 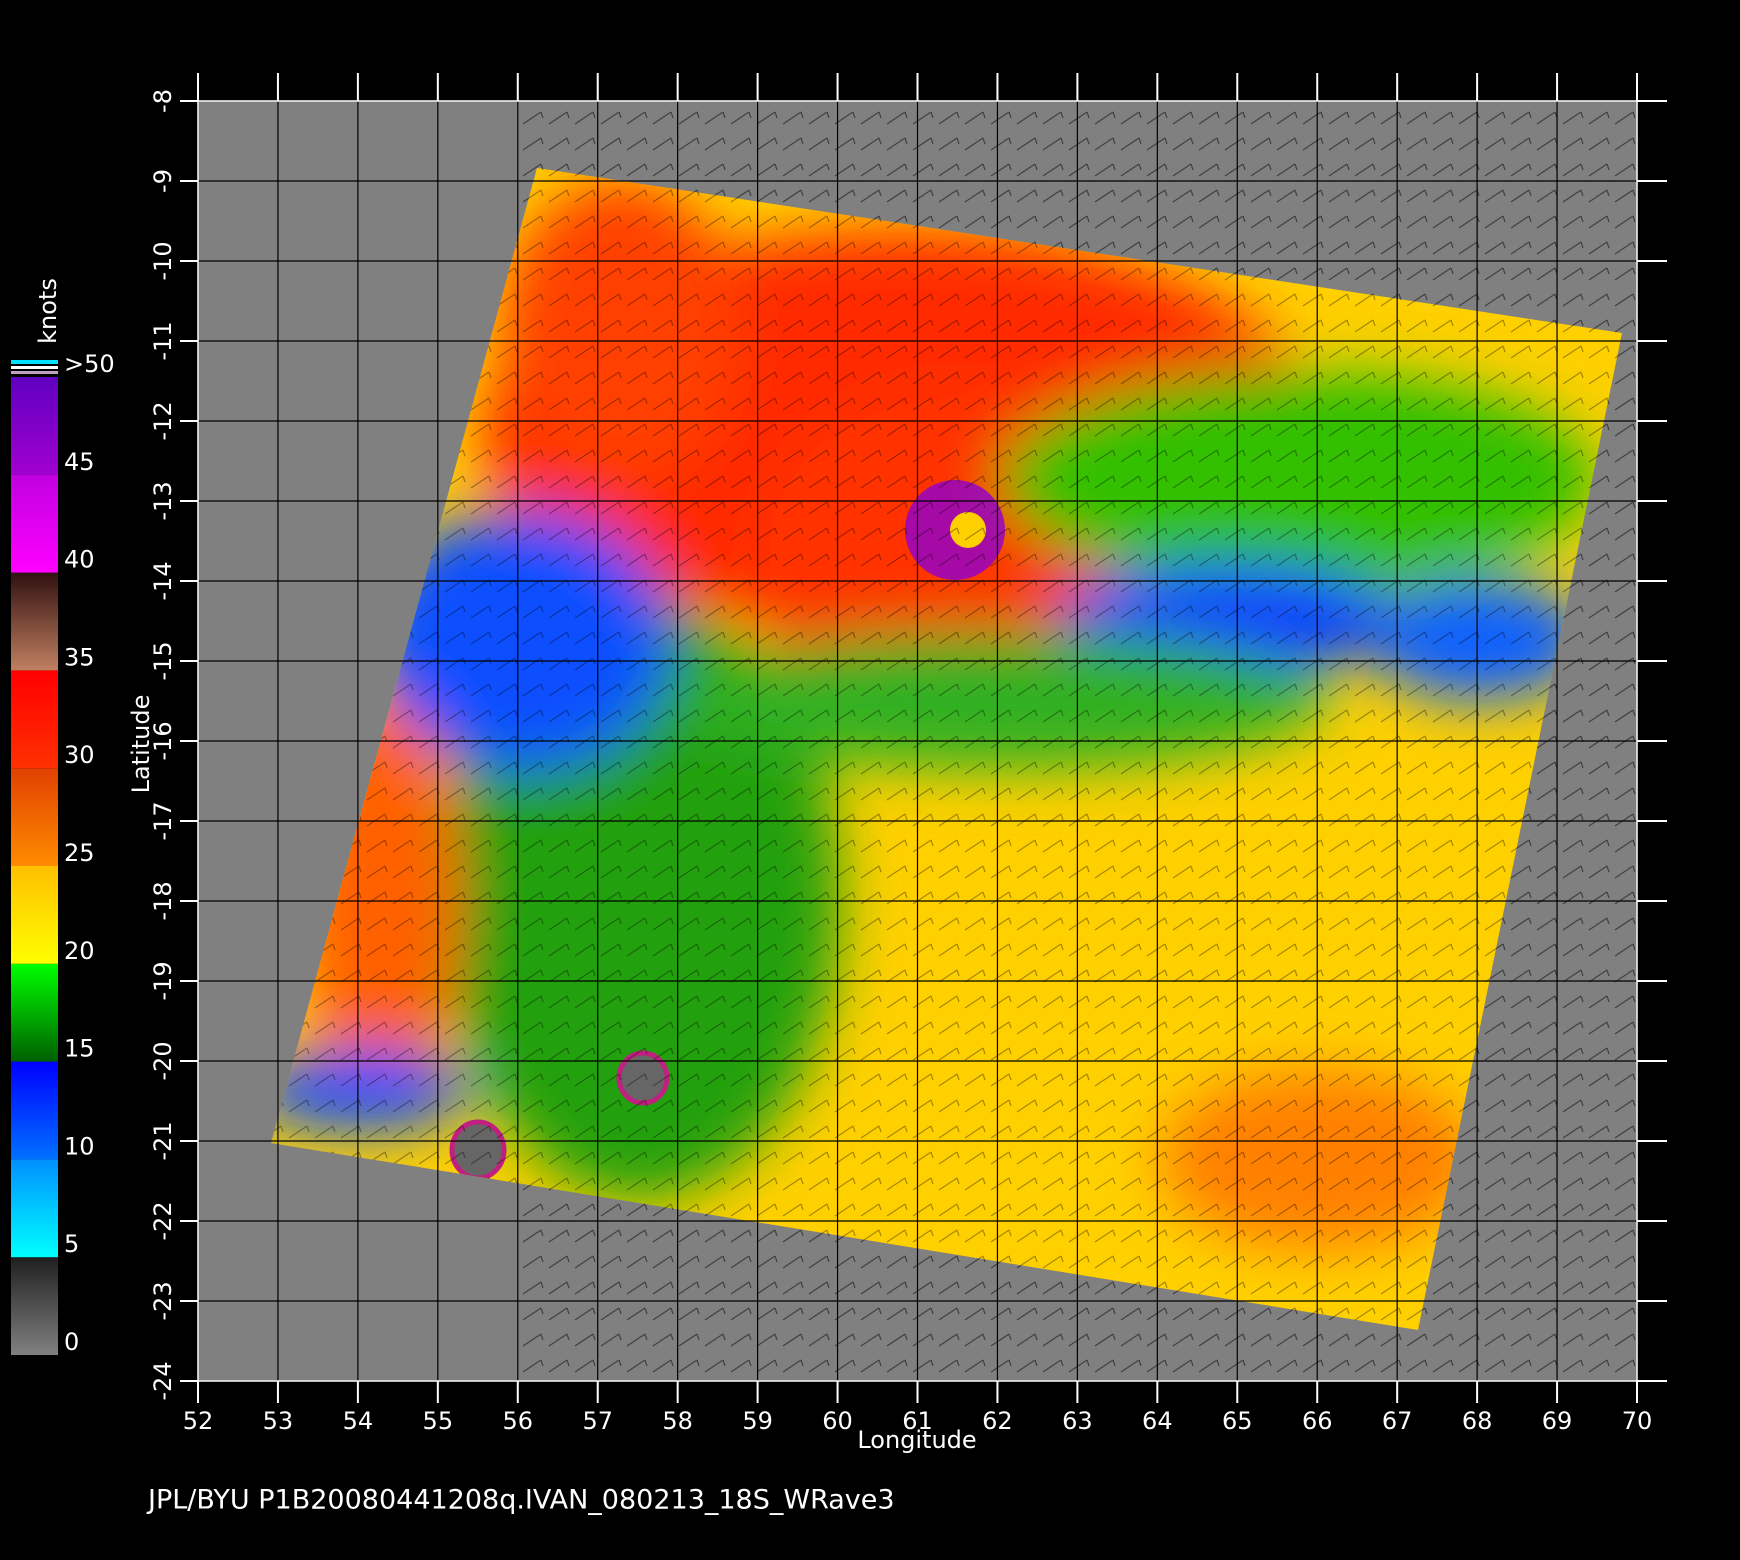 I want to click on colorbar-tick-label: 15, so click(x=79, y=1049).